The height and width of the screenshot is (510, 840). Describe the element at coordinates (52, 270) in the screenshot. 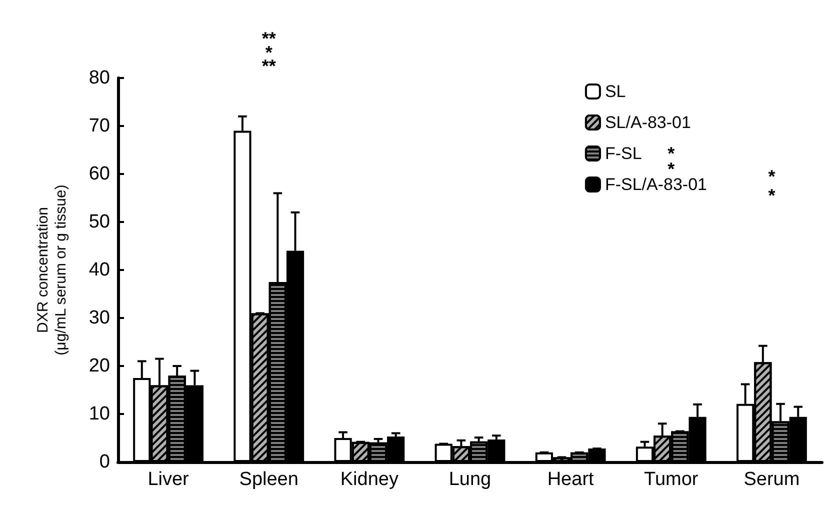

I see `y-axis-title: DXR concentration (μg/mL serum or g tissue)` at that location.